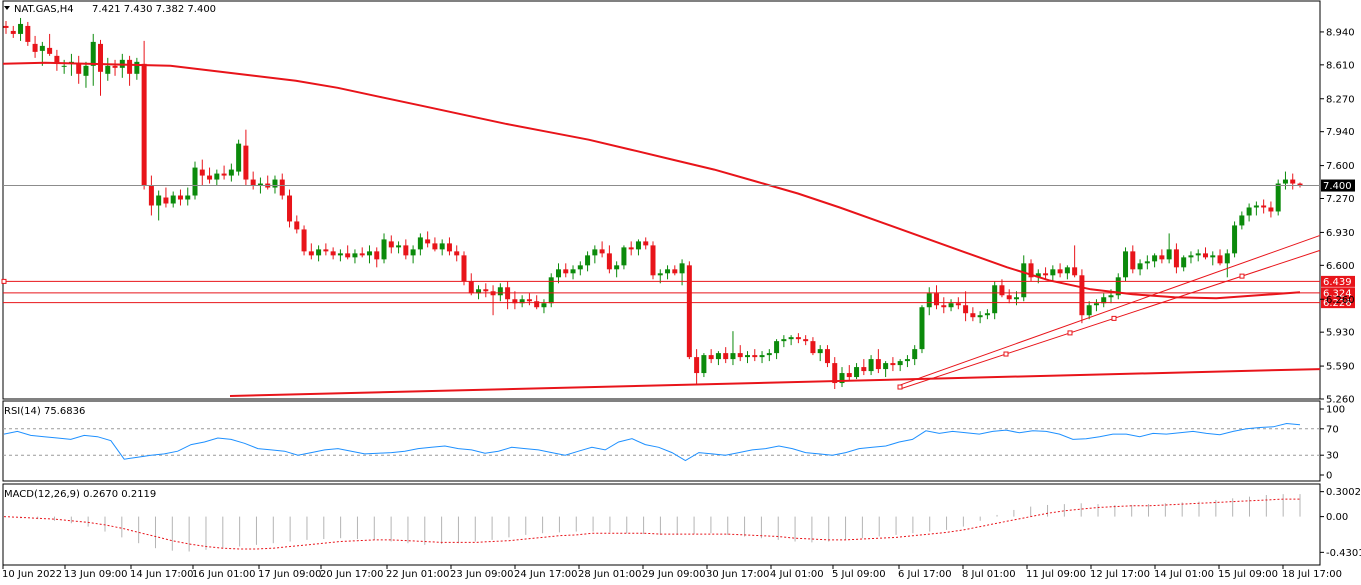 The image size is (1361, 585). Describe the element at coordinates (1340, 99) in the screenshot. I see `price-tick-label: 8.270` at that location.